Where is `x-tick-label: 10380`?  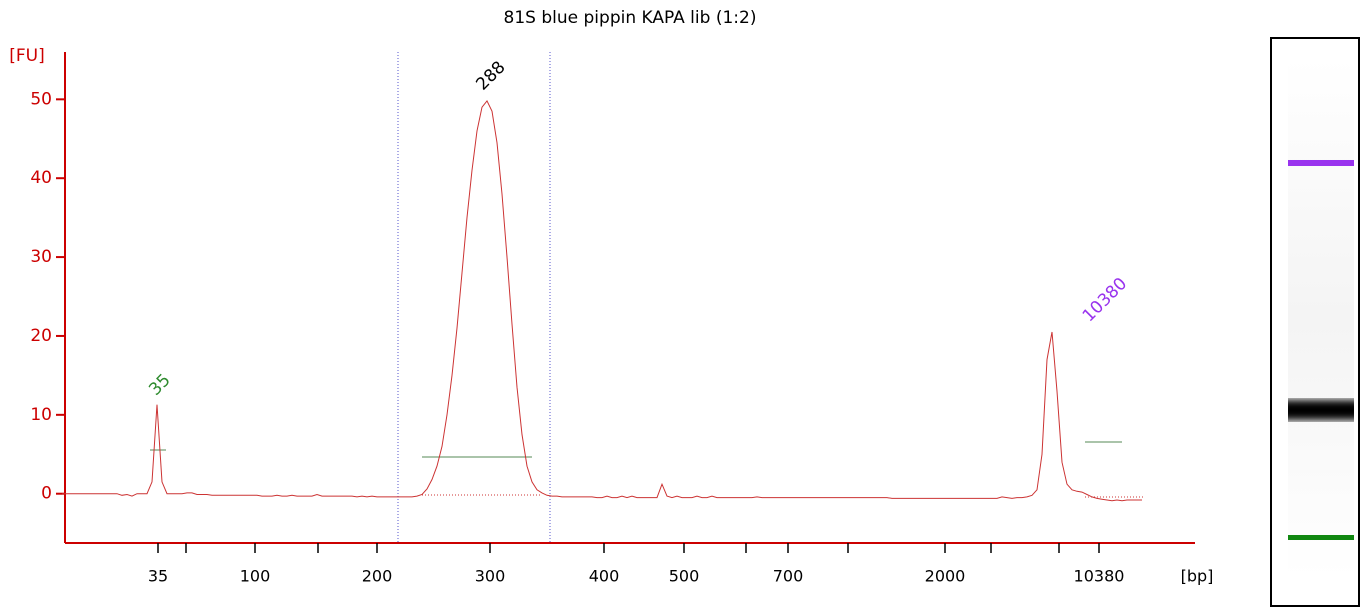
x-tick-label: 10380 is located at coordinates (1099, 576).